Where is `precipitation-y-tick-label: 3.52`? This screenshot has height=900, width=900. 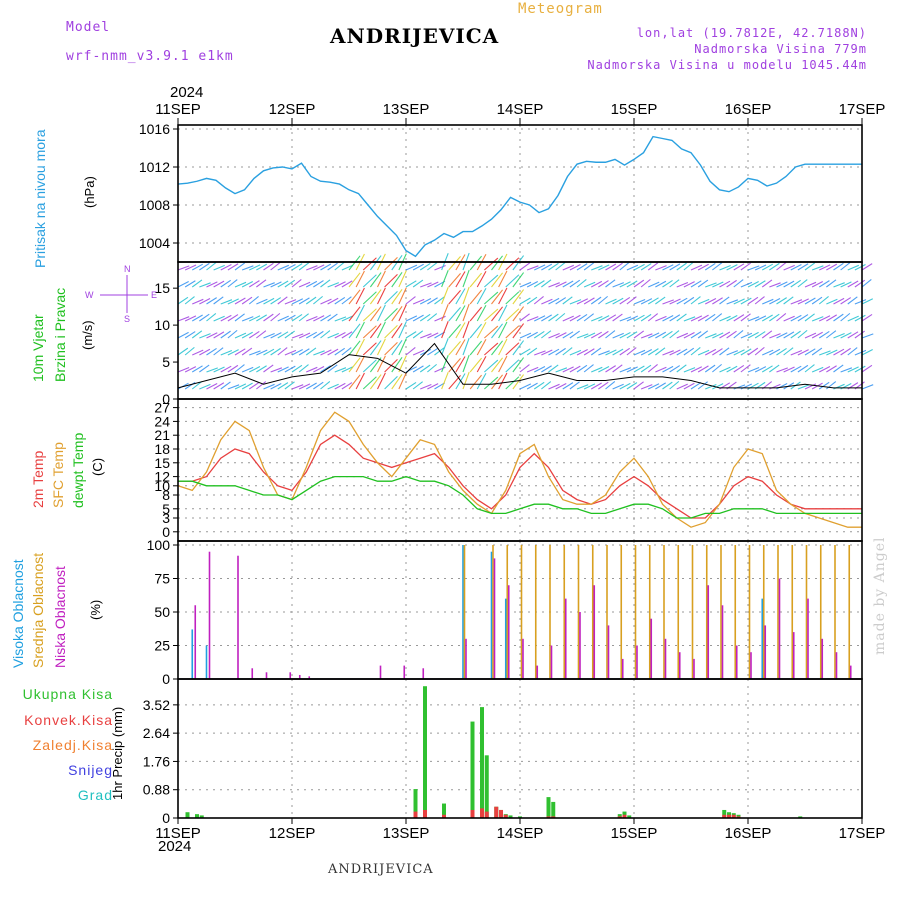 precipitation-y-tick-label: 3.52 is located at coordinates (156, 705).